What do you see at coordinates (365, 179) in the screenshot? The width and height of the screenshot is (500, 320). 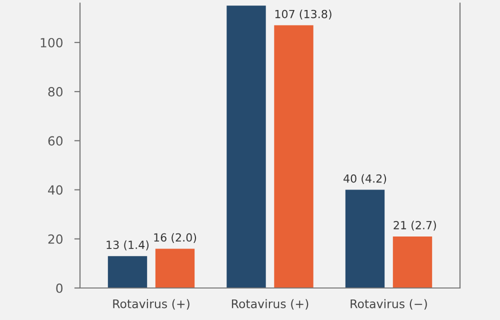 I see `data-label: 40 (4.2)` at bounding box center [365, 179].